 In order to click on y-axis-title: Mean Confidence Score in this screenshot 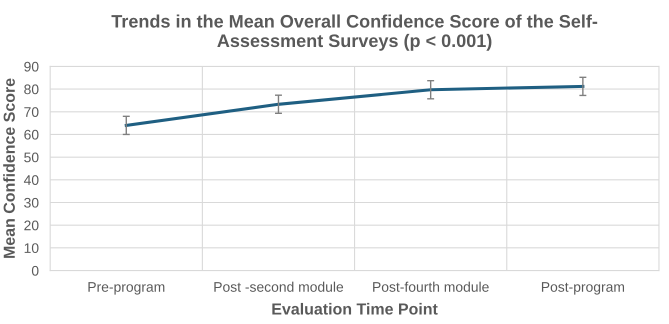, I will do `click(9, 168)`.